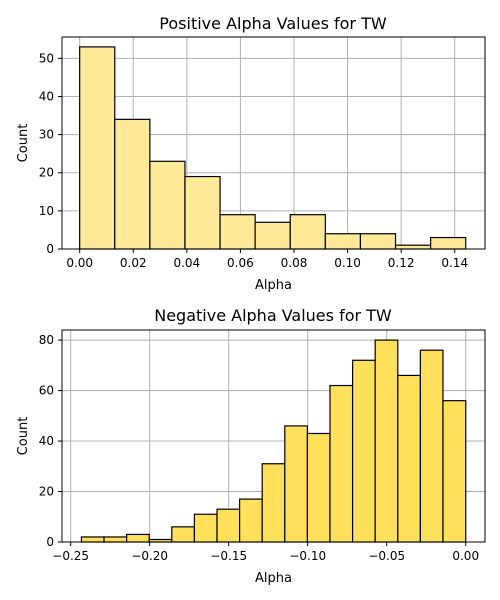 The height and width of the screenshot is (600, 500). What do you see at coordinates (133, 263) in the screenshot?
I see `x-tick-label: 0.02` at bounding box center [133, 263].